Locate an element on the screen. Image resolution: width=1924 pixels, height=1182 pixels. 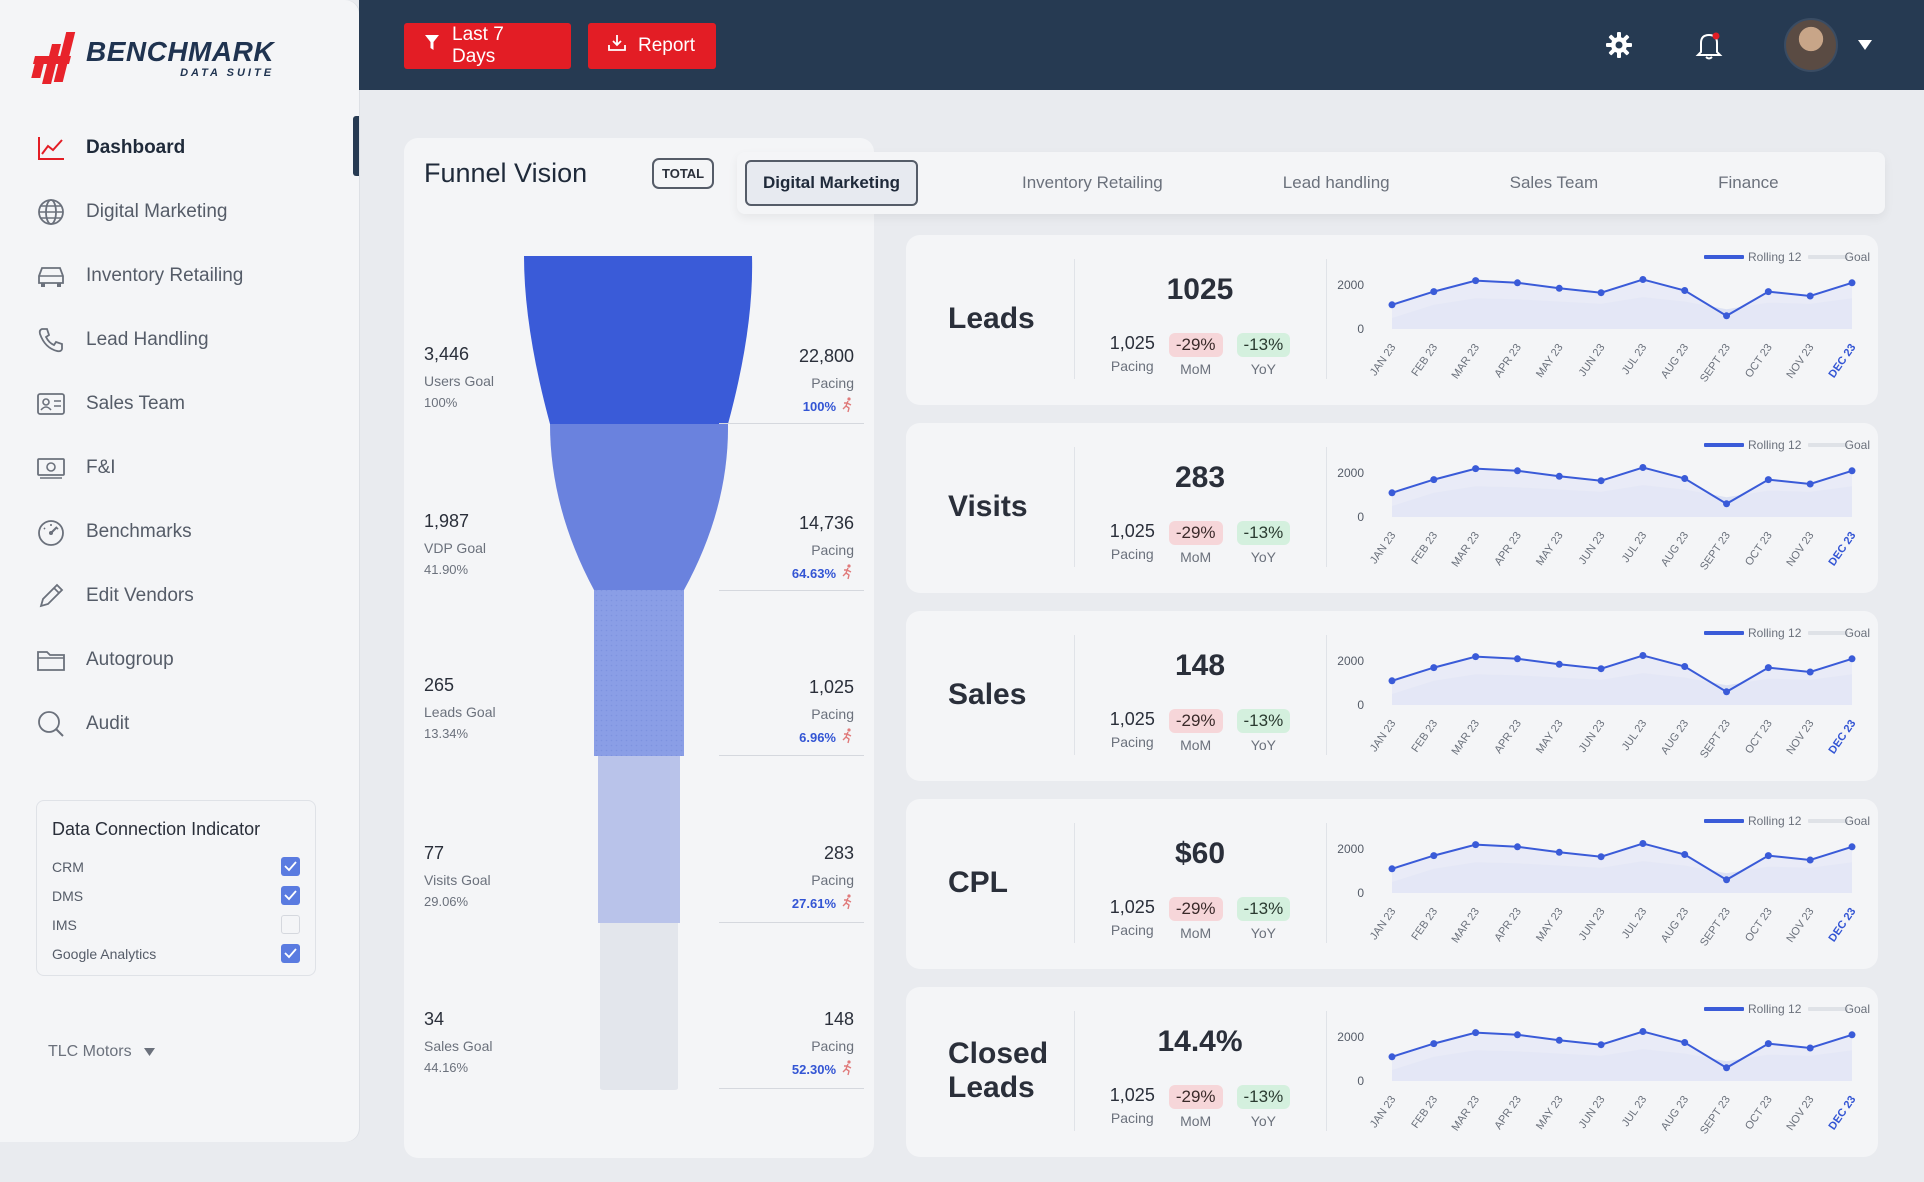
sidebar-item-digital-marketing: Digital Marketing is located at coordinates (179, 212).